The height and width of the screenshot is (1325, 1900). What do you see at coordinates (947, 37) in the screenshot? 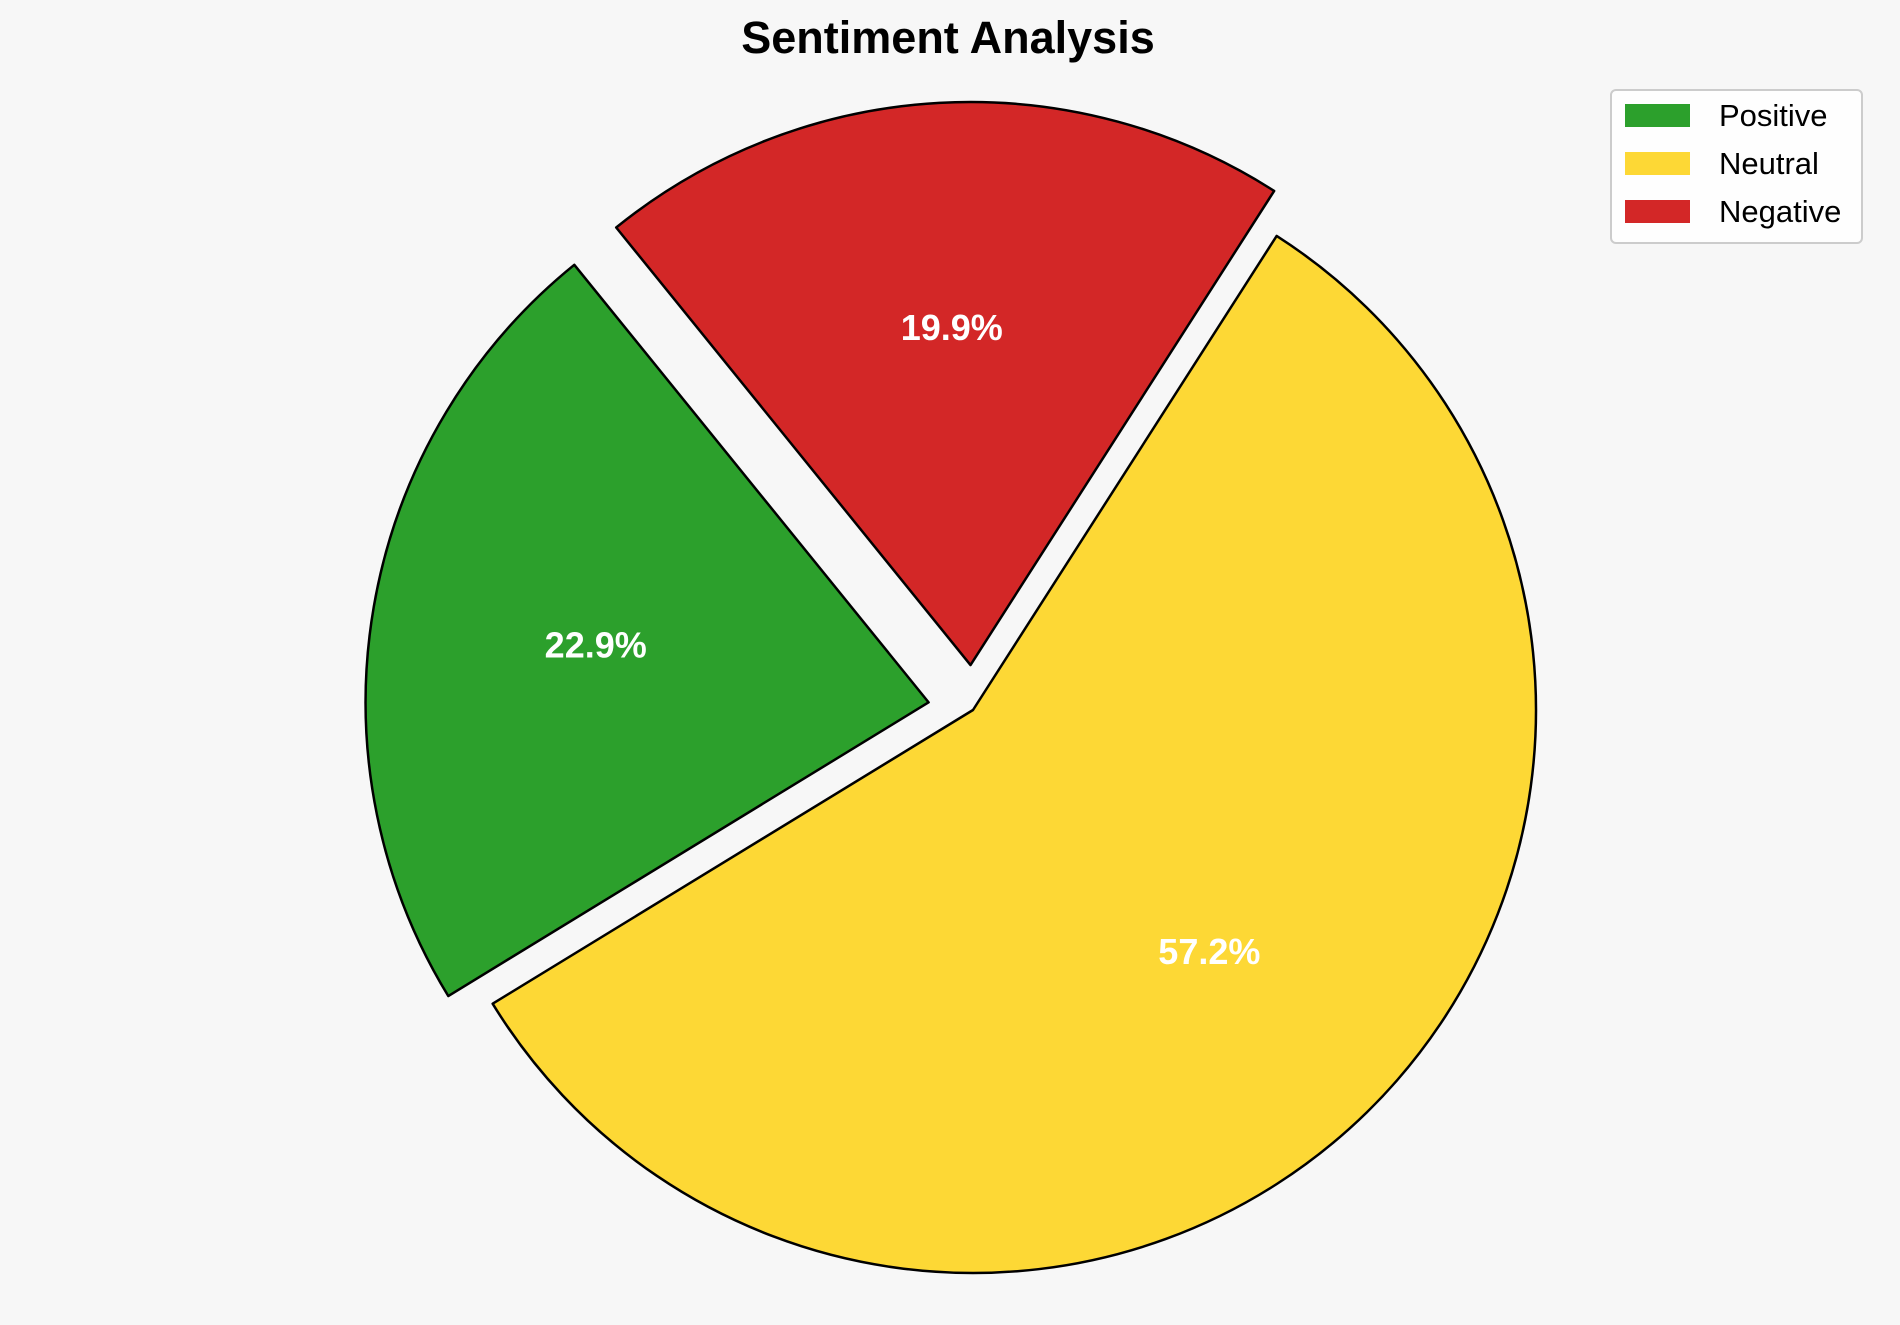
I see `chart-title: Sentiment Analysis` at bounding box center [947, 37].